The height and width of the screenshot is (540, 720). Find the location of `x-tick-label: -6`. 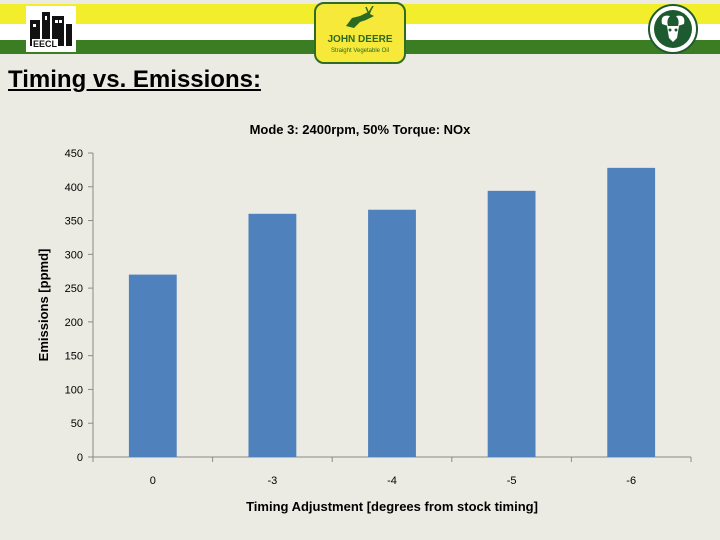

x-tick-label: -6 is located at coordinates (631, 481).